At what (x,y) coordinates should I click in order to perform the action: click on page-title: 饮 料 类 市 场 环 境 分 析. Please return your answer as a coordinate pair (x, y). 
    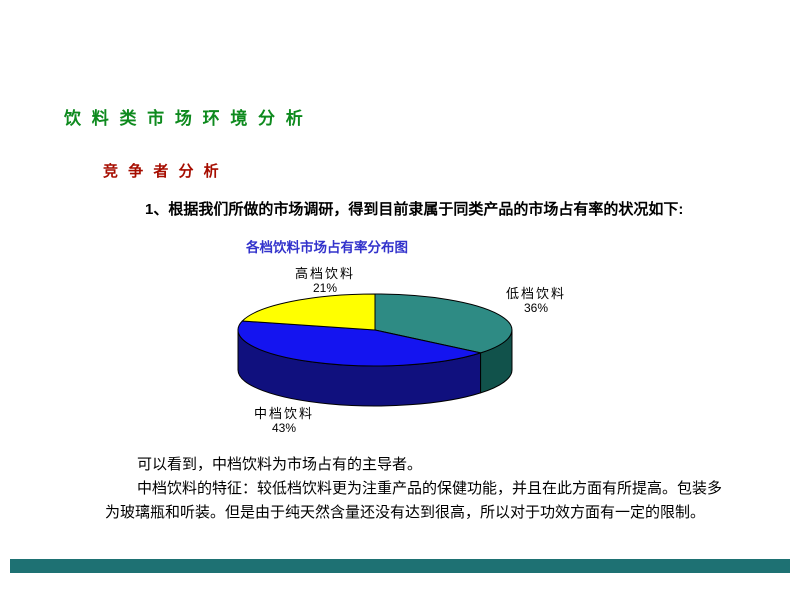
    Looking at the image, I should click on (185, 118).